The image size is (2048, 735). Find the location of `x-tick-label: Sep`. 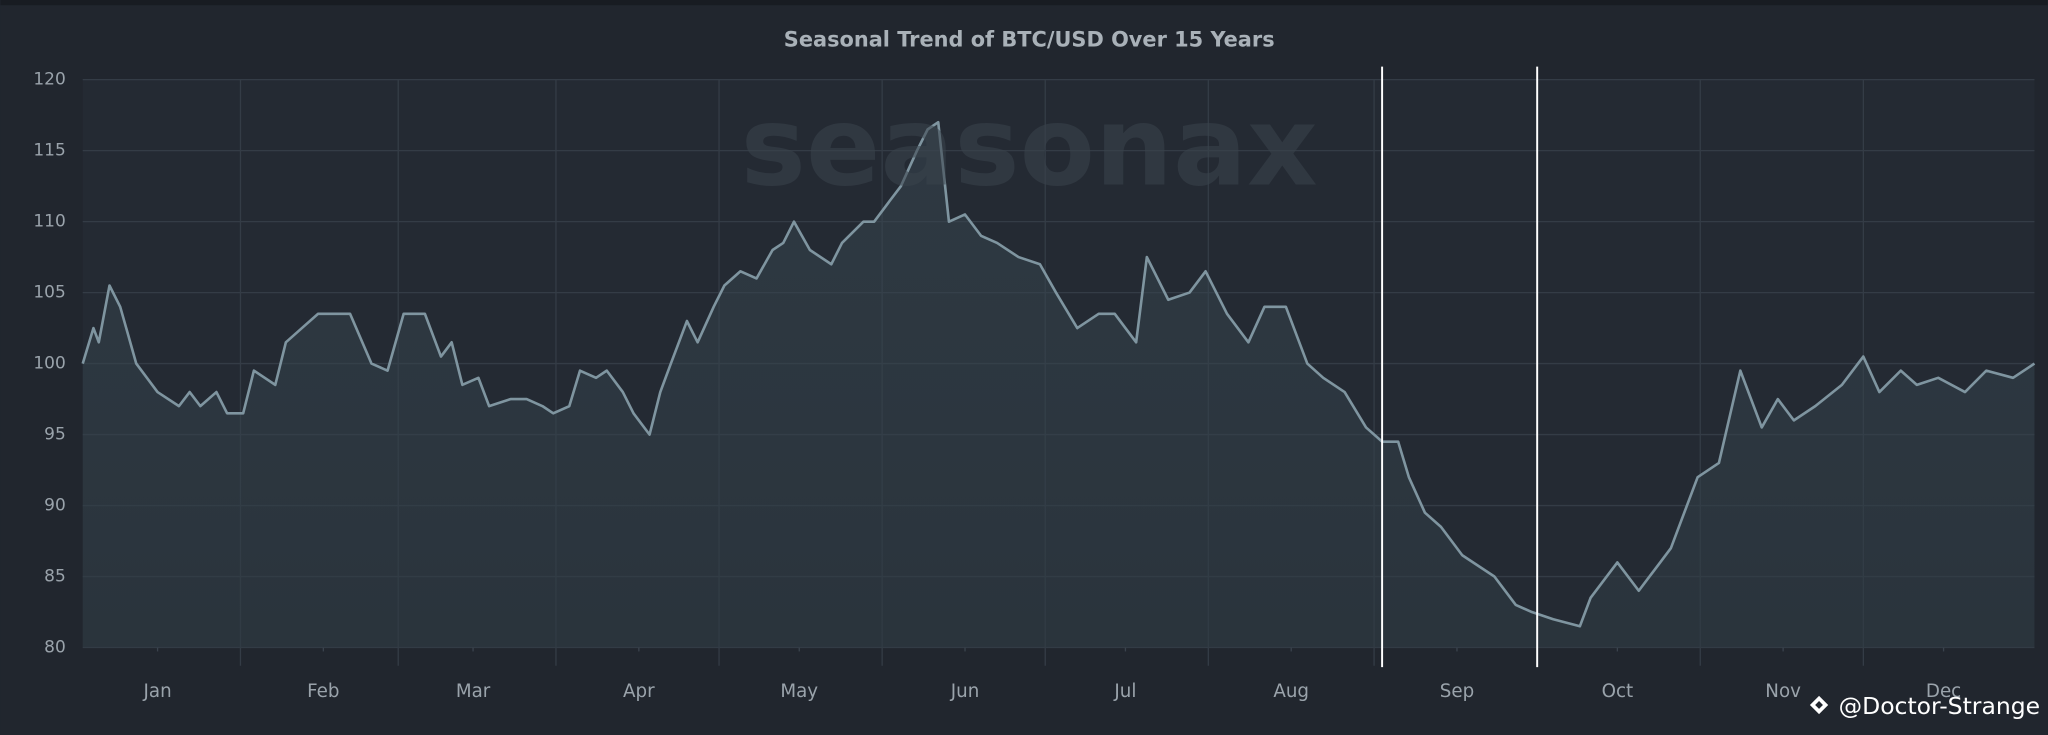

x-tick-label: Sep is located at coordinates (1457, 691).